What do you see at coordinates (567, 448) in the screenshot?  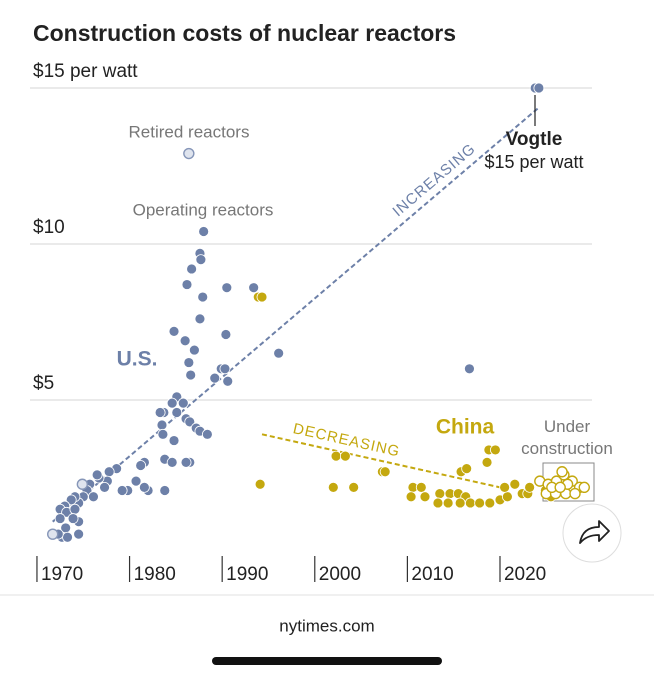 I see `series-label-line: construction` at bounding box center [567, 448].